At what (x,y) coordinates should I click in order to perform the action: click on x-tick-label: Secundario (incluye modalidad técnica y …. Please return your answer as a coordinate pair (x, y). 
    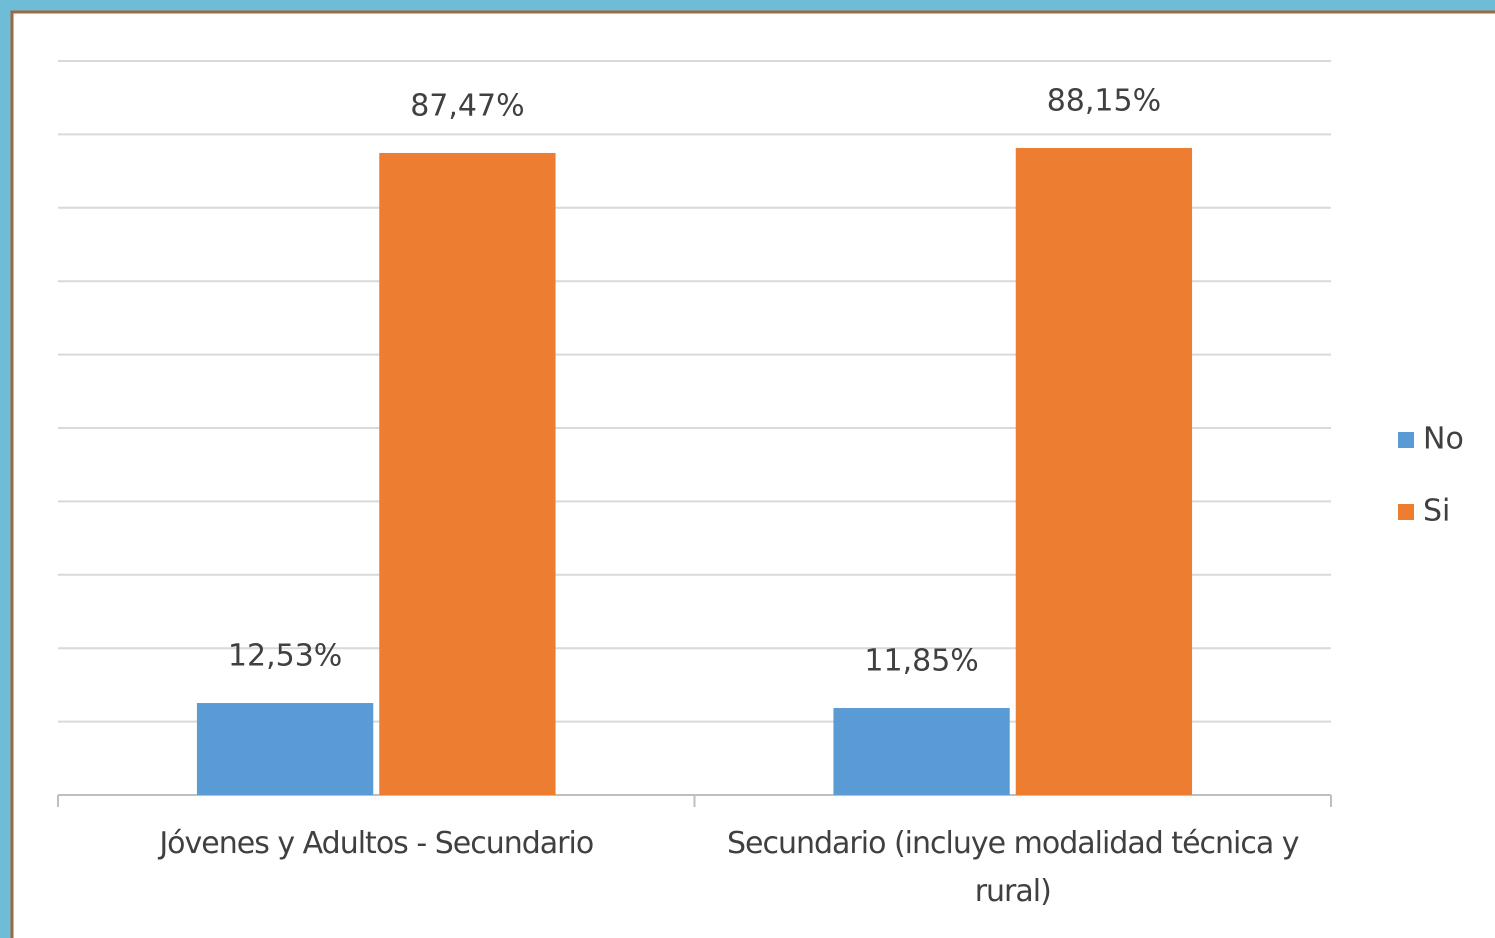
    Looking at the image, I should click on (1013, 867).